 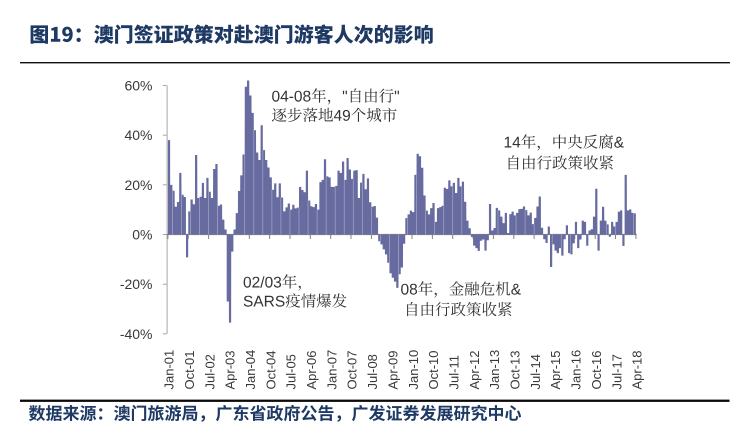 I want to click on svg-text: Oct-04, so click(x=270, y=369).